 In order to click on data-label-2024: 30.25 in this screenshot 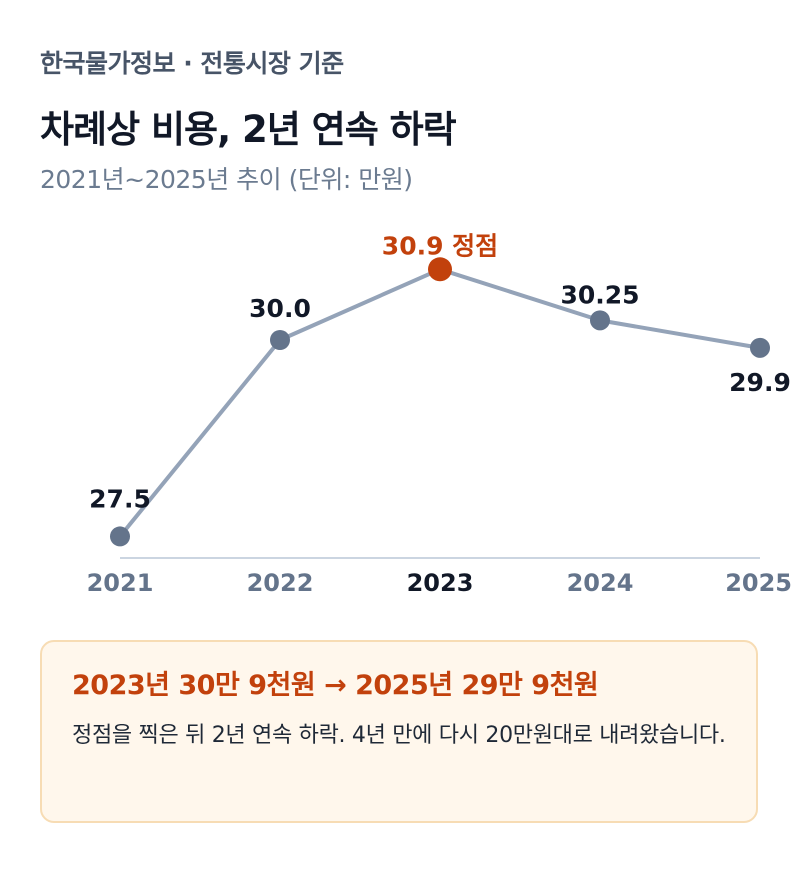, I will do `click(599, 294)`.